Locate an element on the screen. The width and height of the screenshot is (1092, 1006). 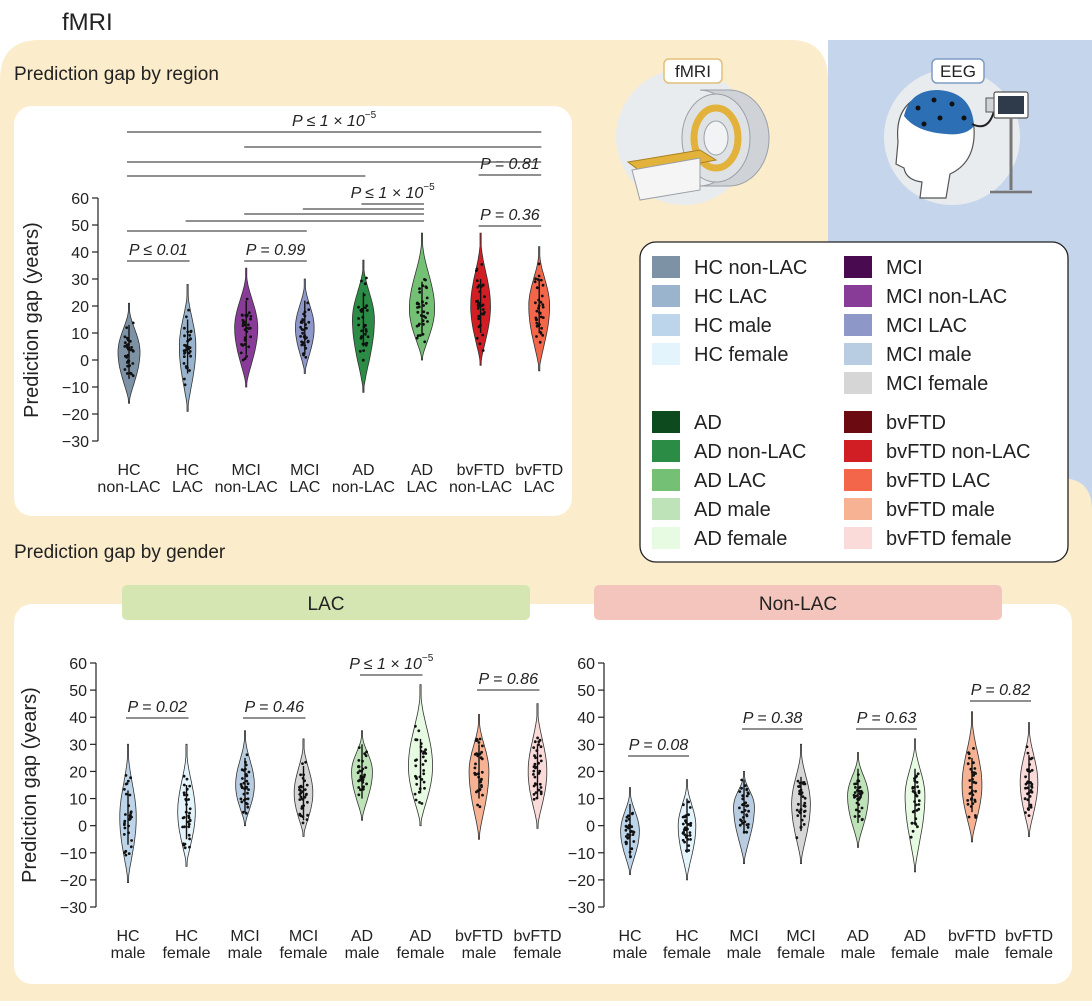
p-value-text: P = 0.46 is located at coordinates (275, 707).